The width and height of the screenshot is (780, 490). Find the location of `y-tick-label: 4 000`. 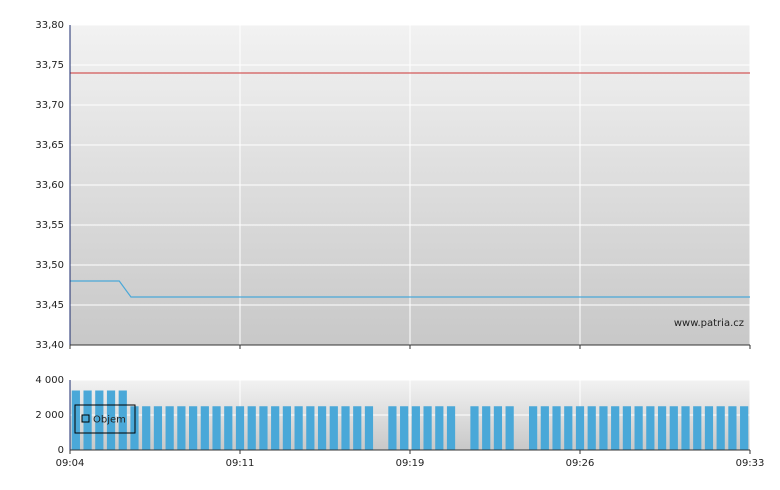

y-tick-label: 4 000 is located at coordinates (49, 380).